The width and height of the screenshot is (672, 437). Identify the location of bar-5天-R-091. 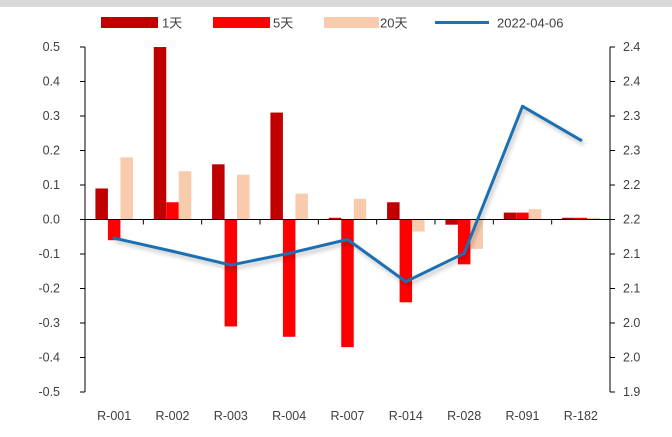
(522, 216).